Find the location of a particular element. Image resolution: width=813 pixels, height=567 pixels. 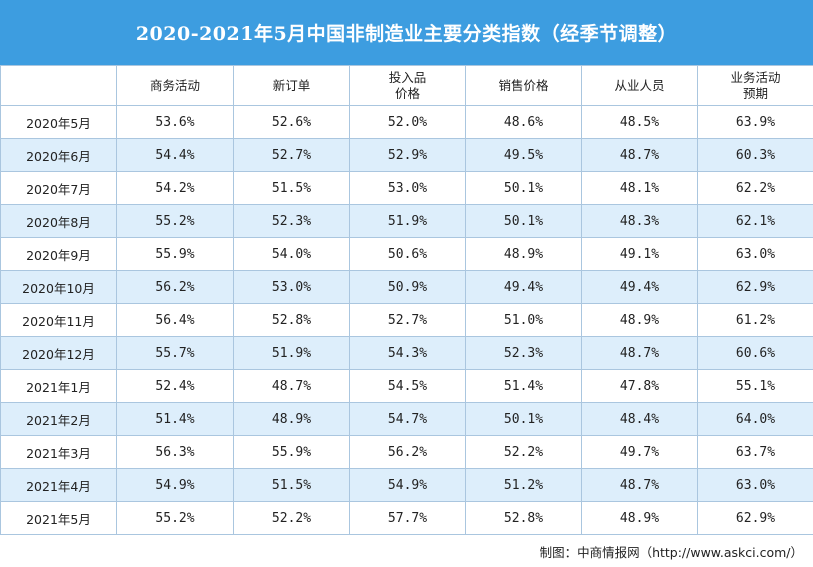

column-header-label: 业务活动 is located at coordinates (755, 77).